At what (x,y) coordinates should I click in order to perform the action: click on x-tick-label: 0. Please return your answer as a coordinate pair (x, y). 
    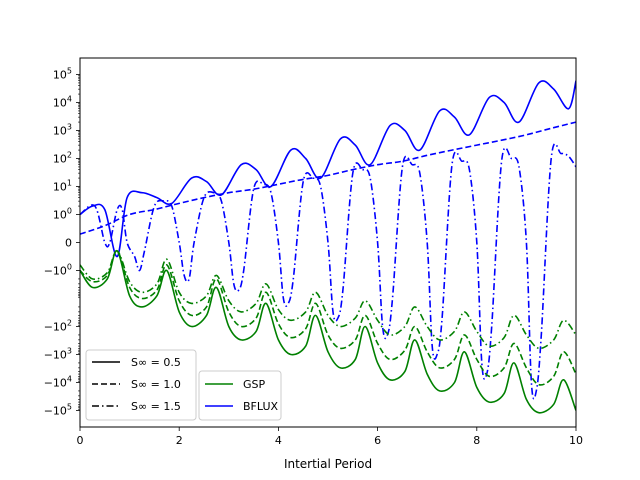
    Looking at the image, I should click on (80, 440).